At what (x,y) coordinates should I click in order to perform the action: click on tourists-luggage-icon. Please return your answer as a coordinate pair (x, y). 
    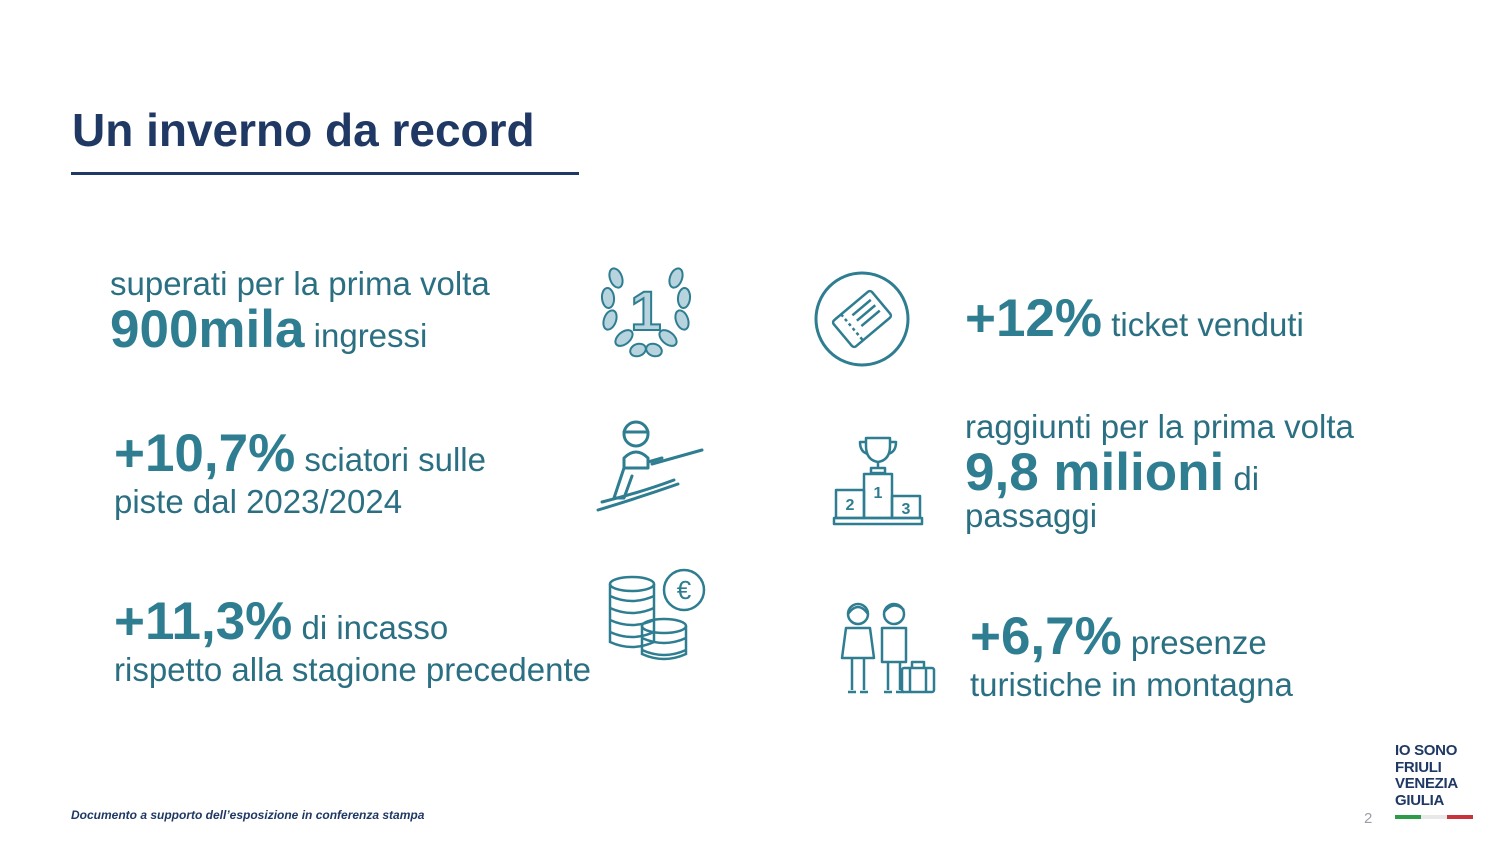
    Looking at the image, I should click on (888, 648).